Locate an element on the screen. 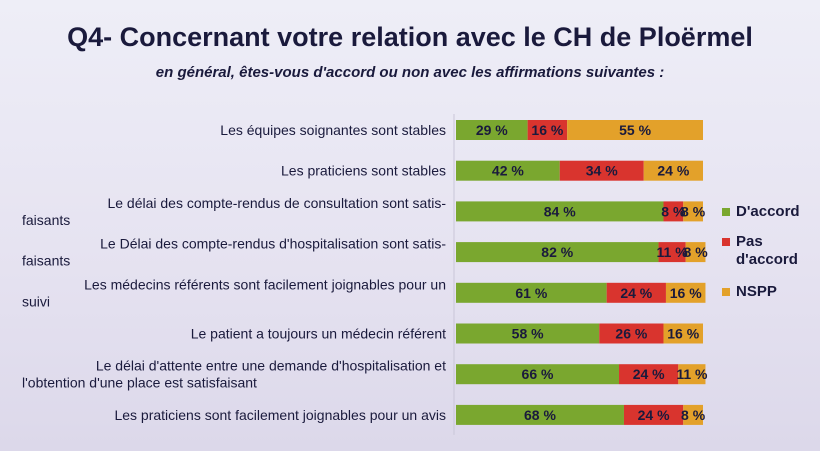  data-label: 82 % is located at coordinates (557, 252).